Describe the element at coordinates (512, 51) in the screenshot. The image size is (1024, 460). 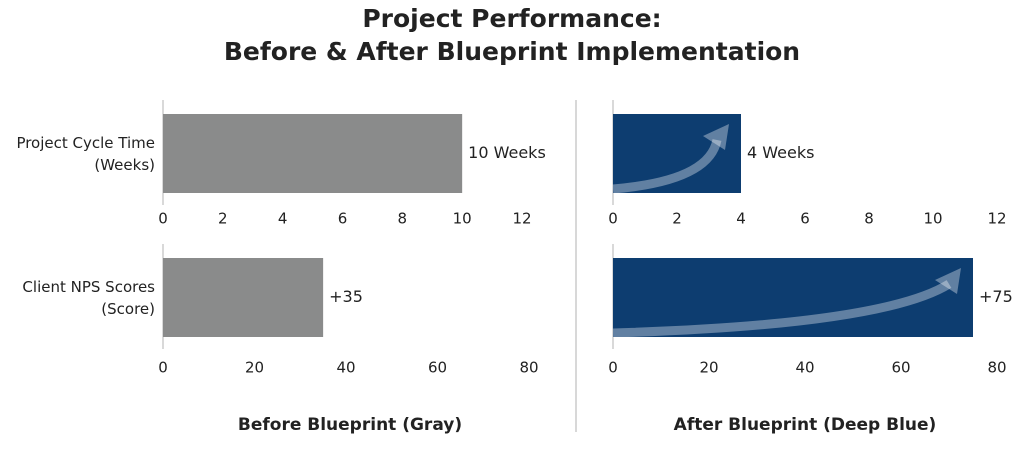
I see `title-line: Before & After Blueprint Implementation` at that location.